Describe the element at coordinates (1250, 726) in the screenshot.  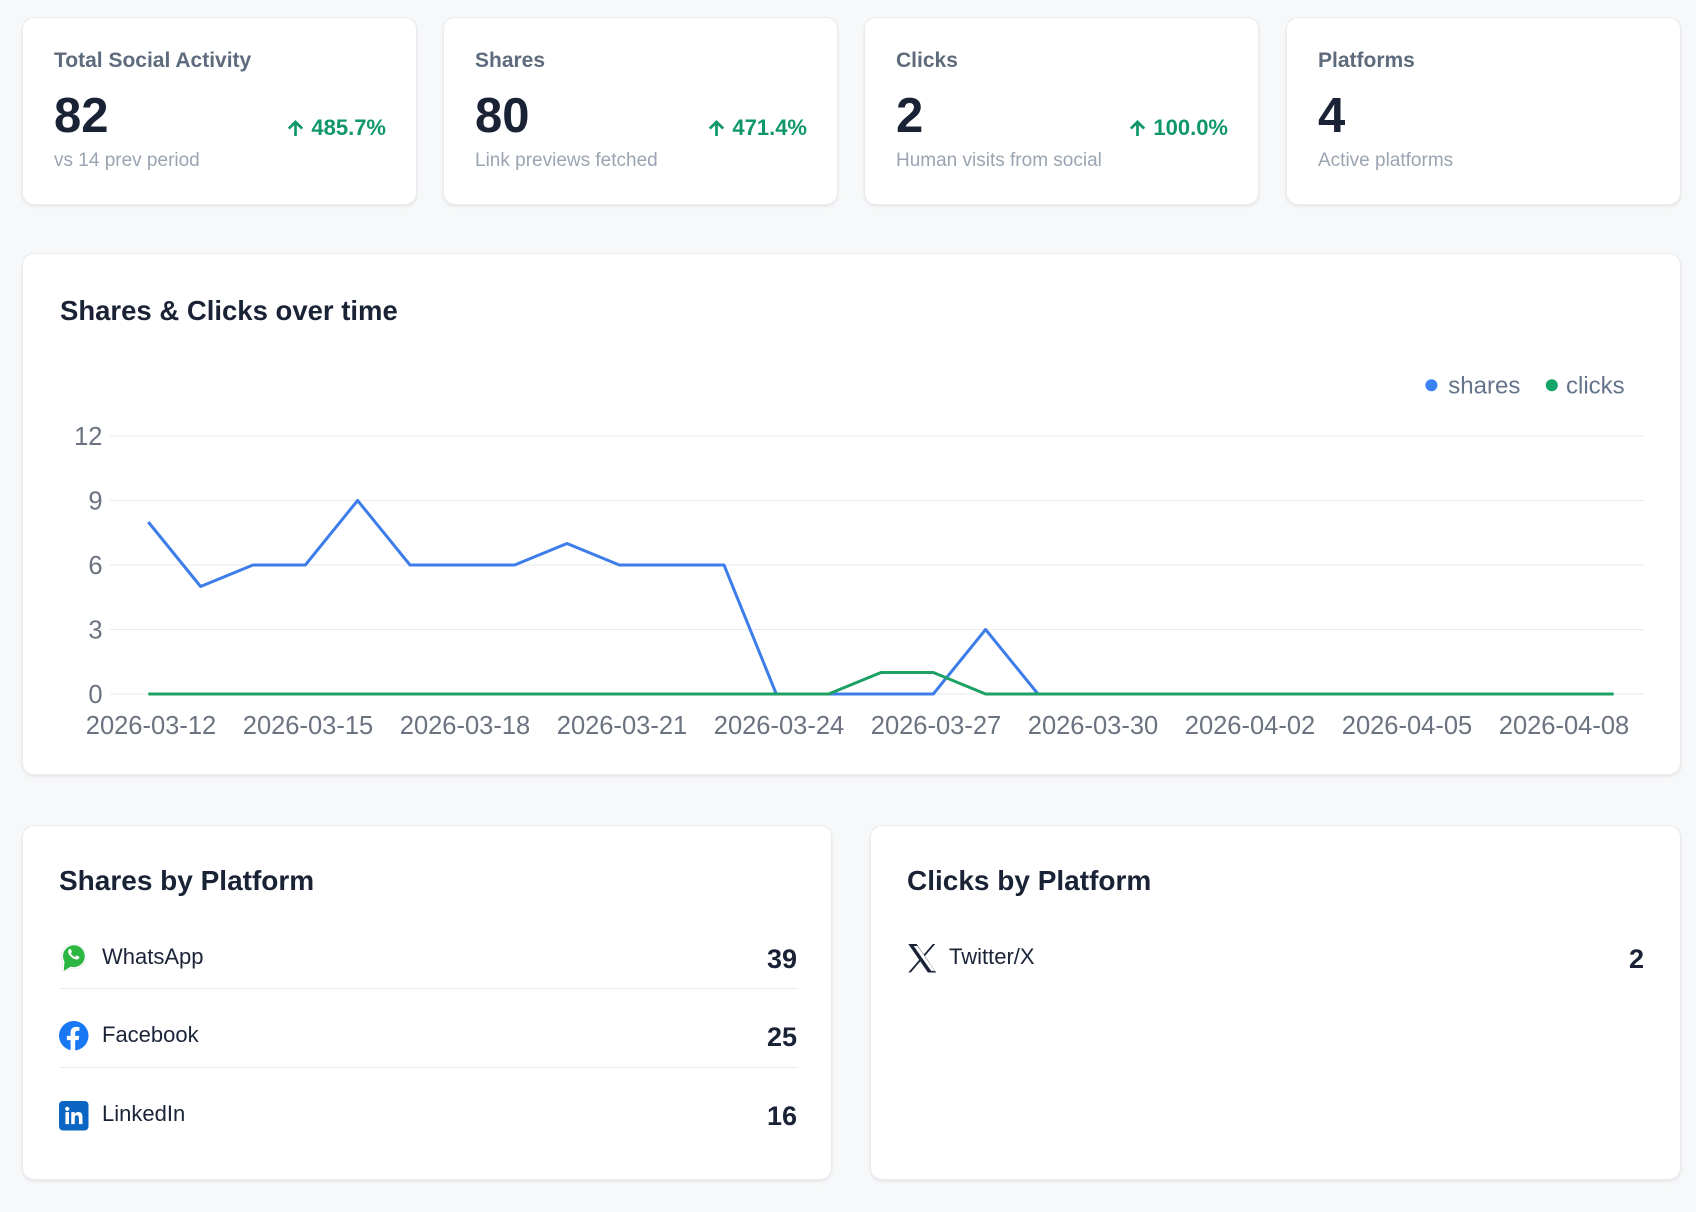
I see `svg-text: 2026-04-02` at that location.